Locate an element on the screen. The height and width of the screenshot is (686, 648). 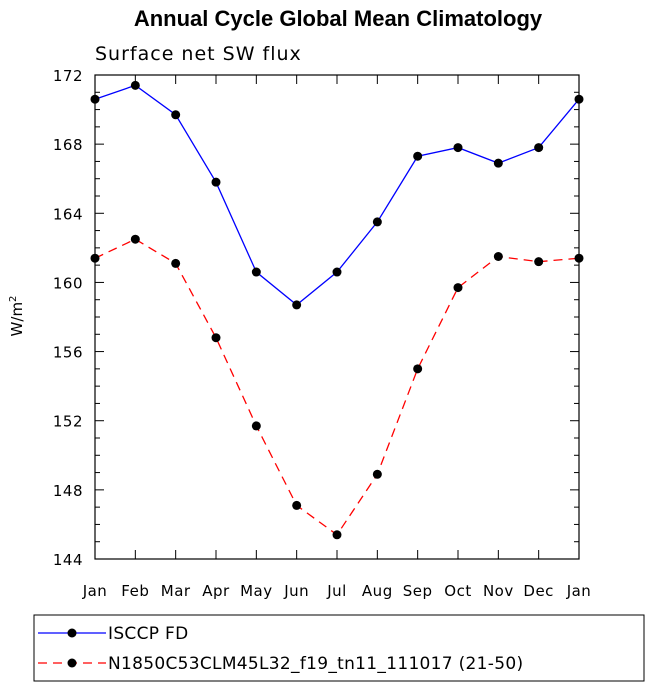
y-tick-label: 168 is located at coordinates (68, 145).